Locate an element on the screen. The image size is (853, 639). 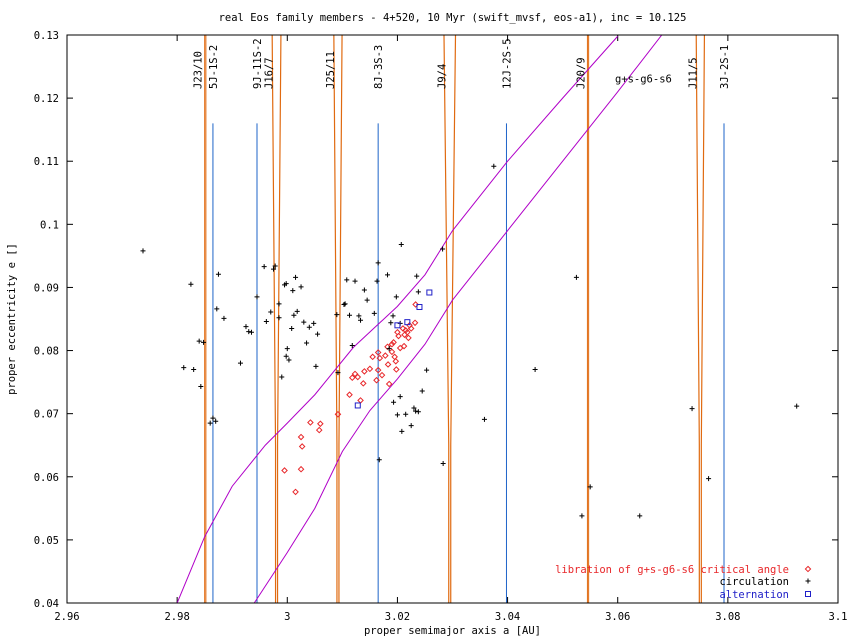
x-axis-label: proper semimajor axis a [AU] is located at coordinates (452, 631).